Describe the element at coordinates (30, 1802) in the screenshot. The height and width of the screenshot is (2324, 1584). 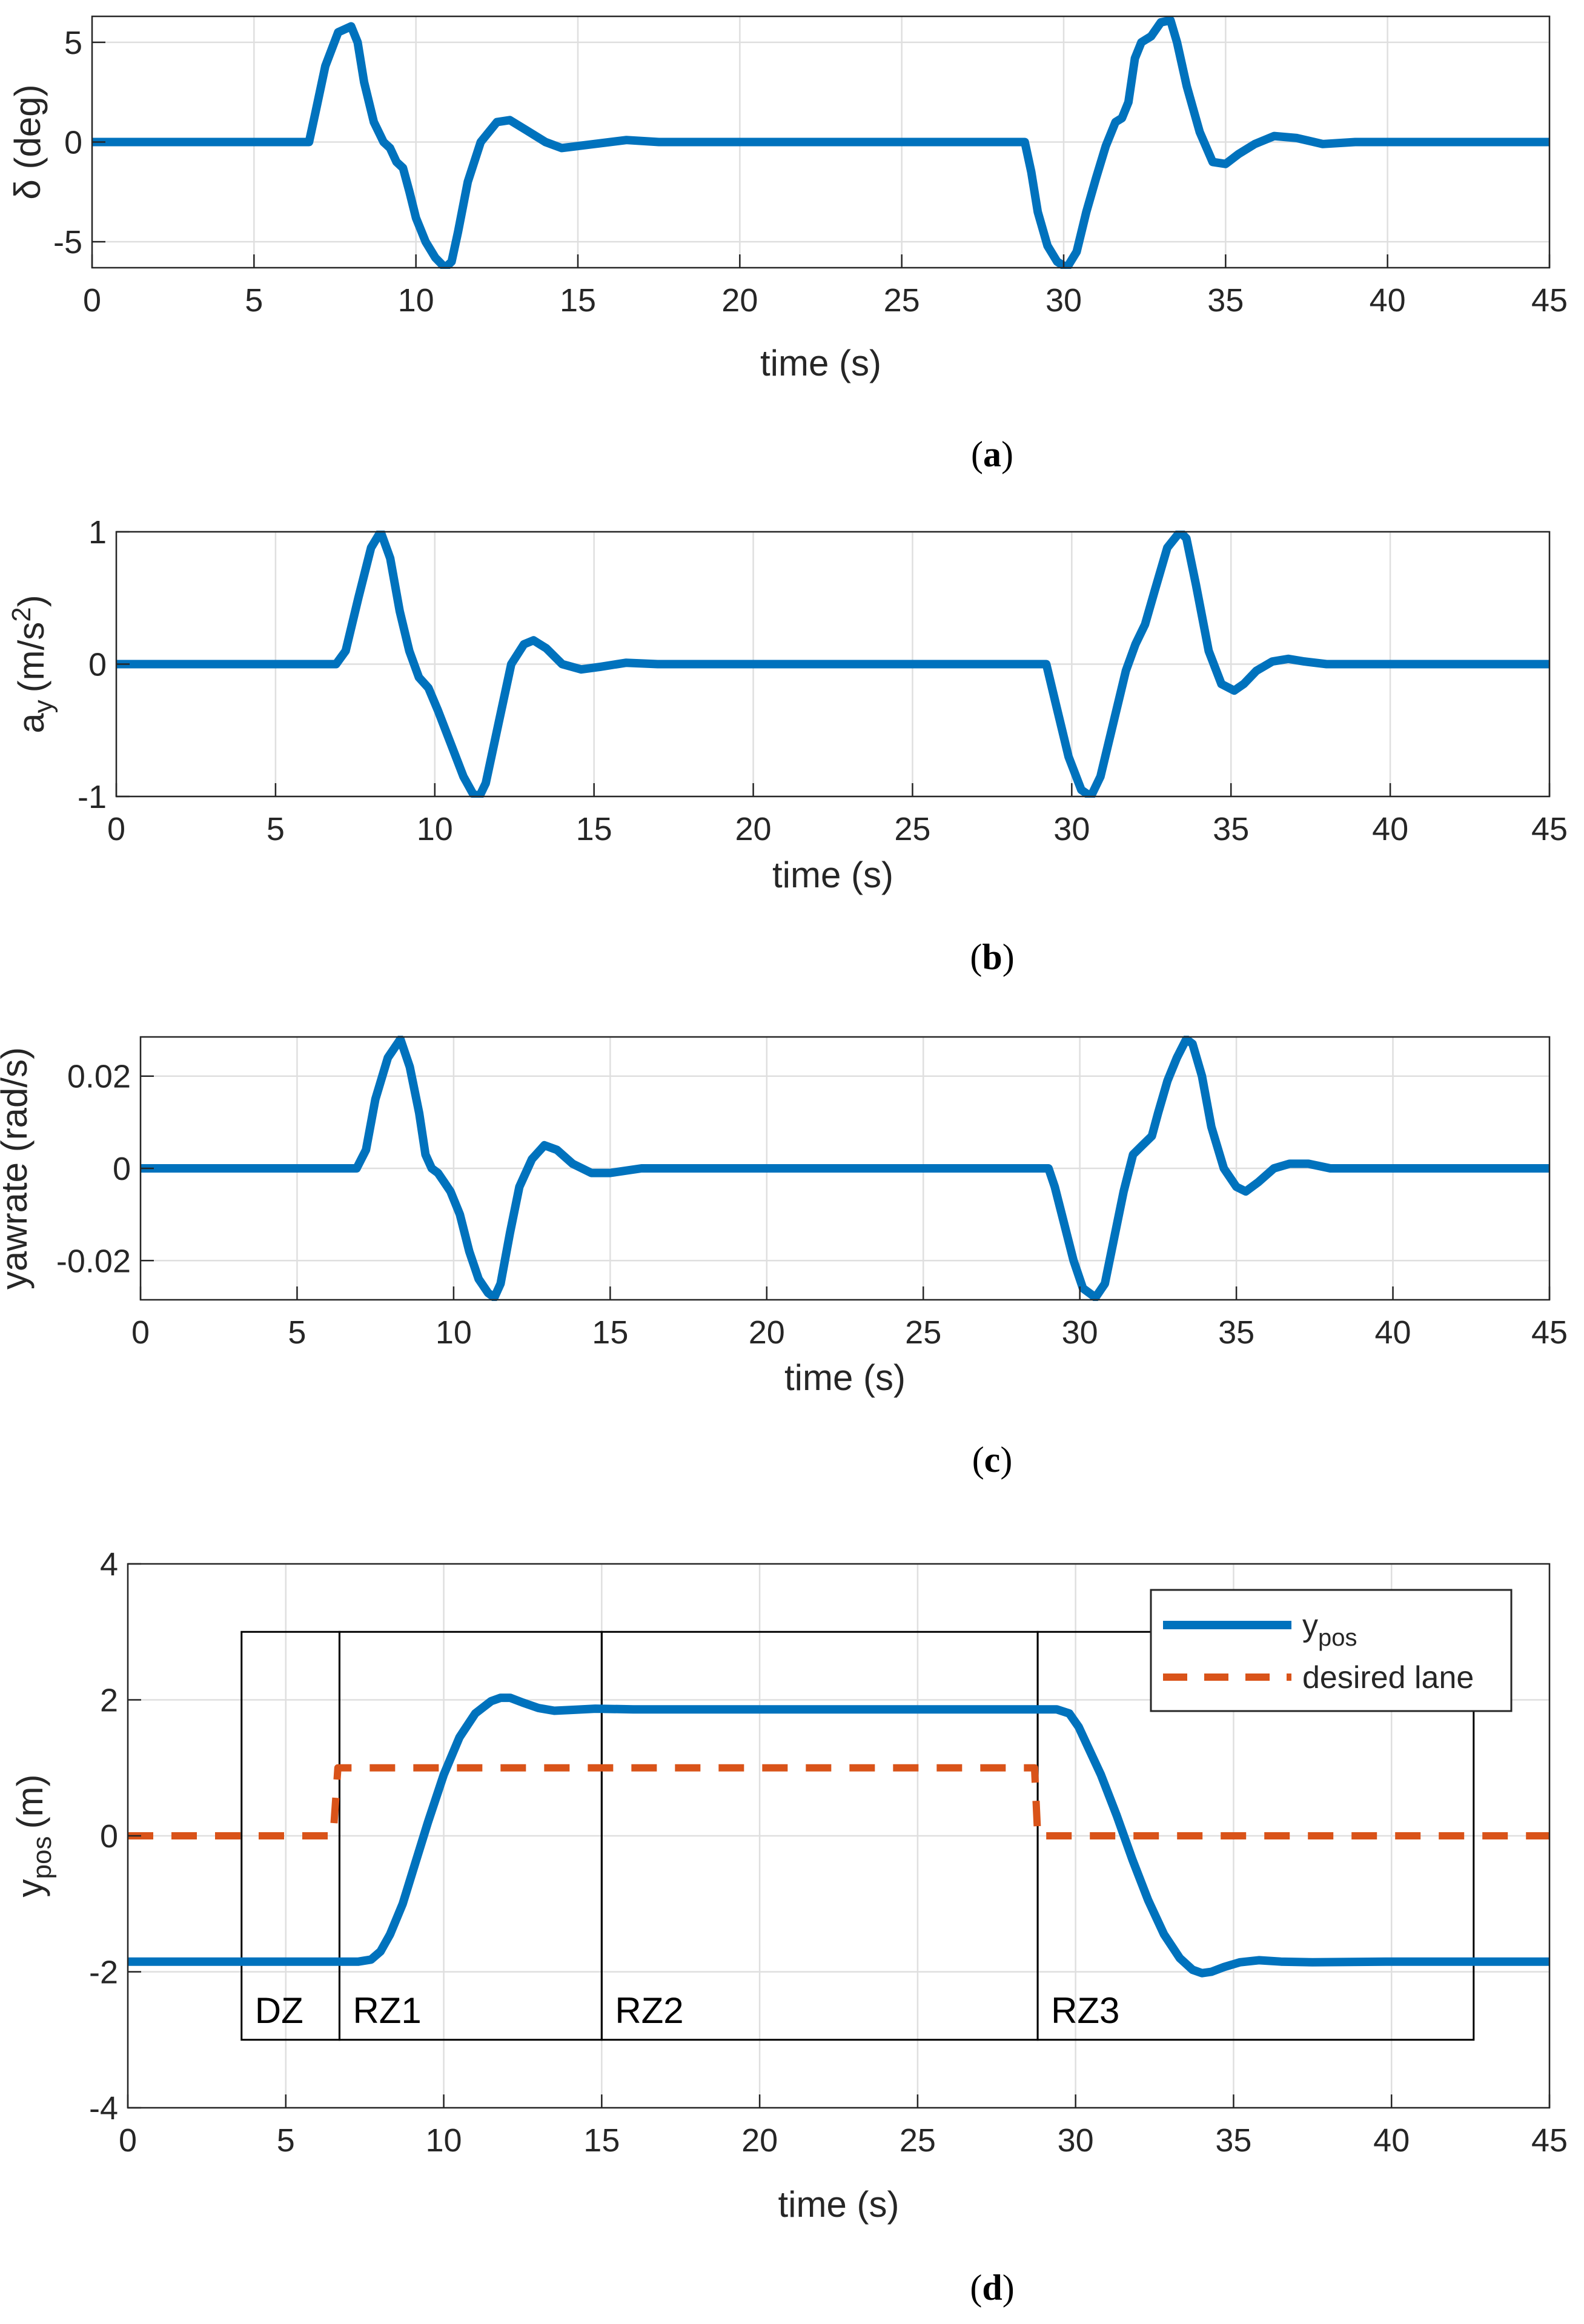
I see `y-axis-label-unit: (m)` at that location.